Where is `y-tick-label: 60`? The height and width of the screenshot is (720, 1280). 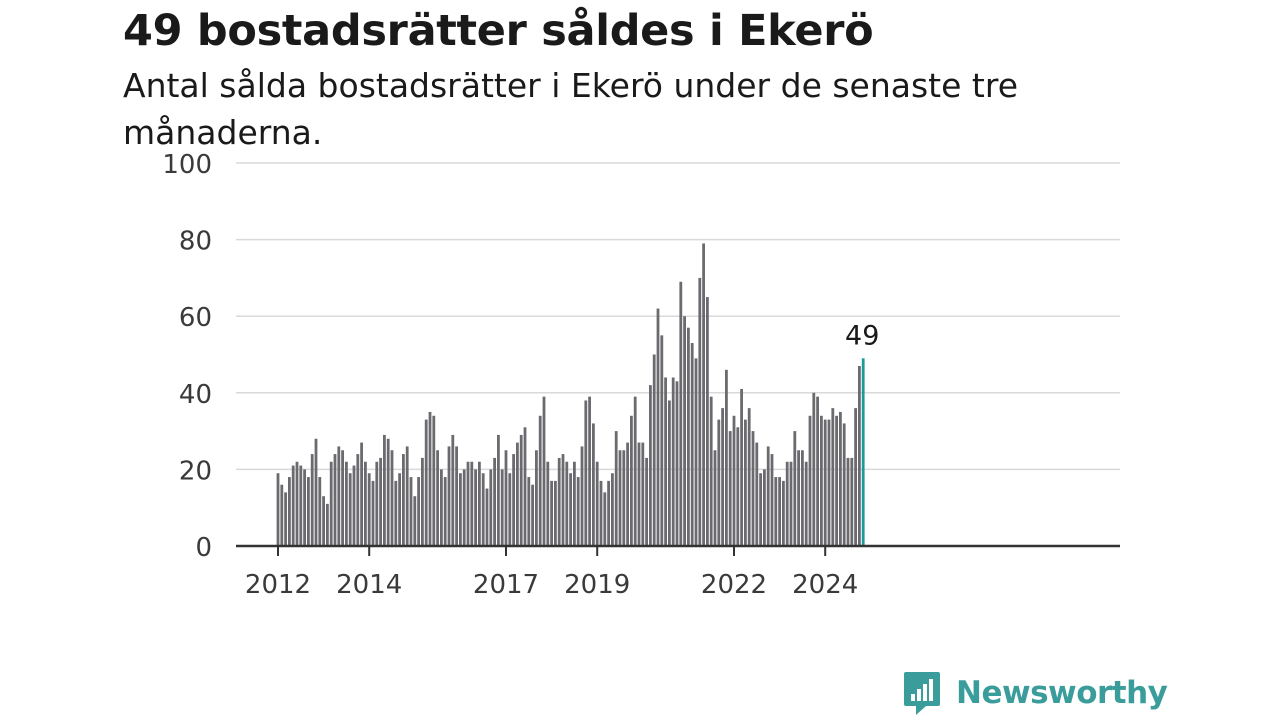
y-tick-label: 60 is located at coordinates (195, 318).